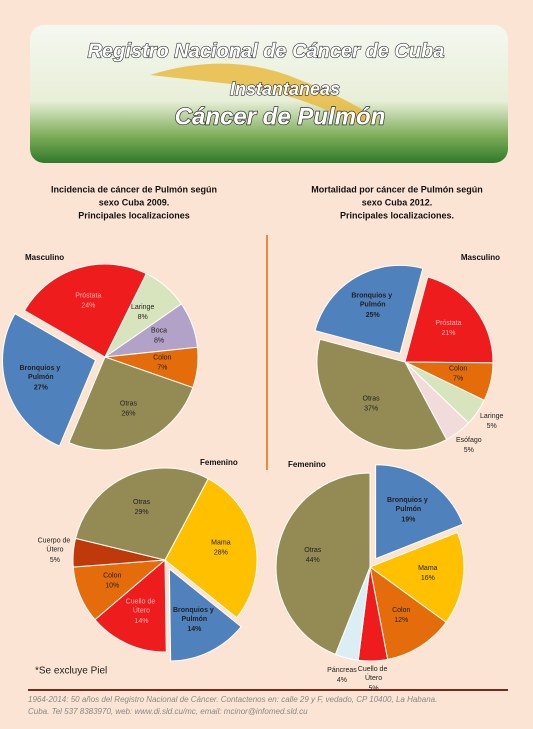 This screenshot has width=533, height=729. I want to click on slice-value: 29%, so click(142, 512).